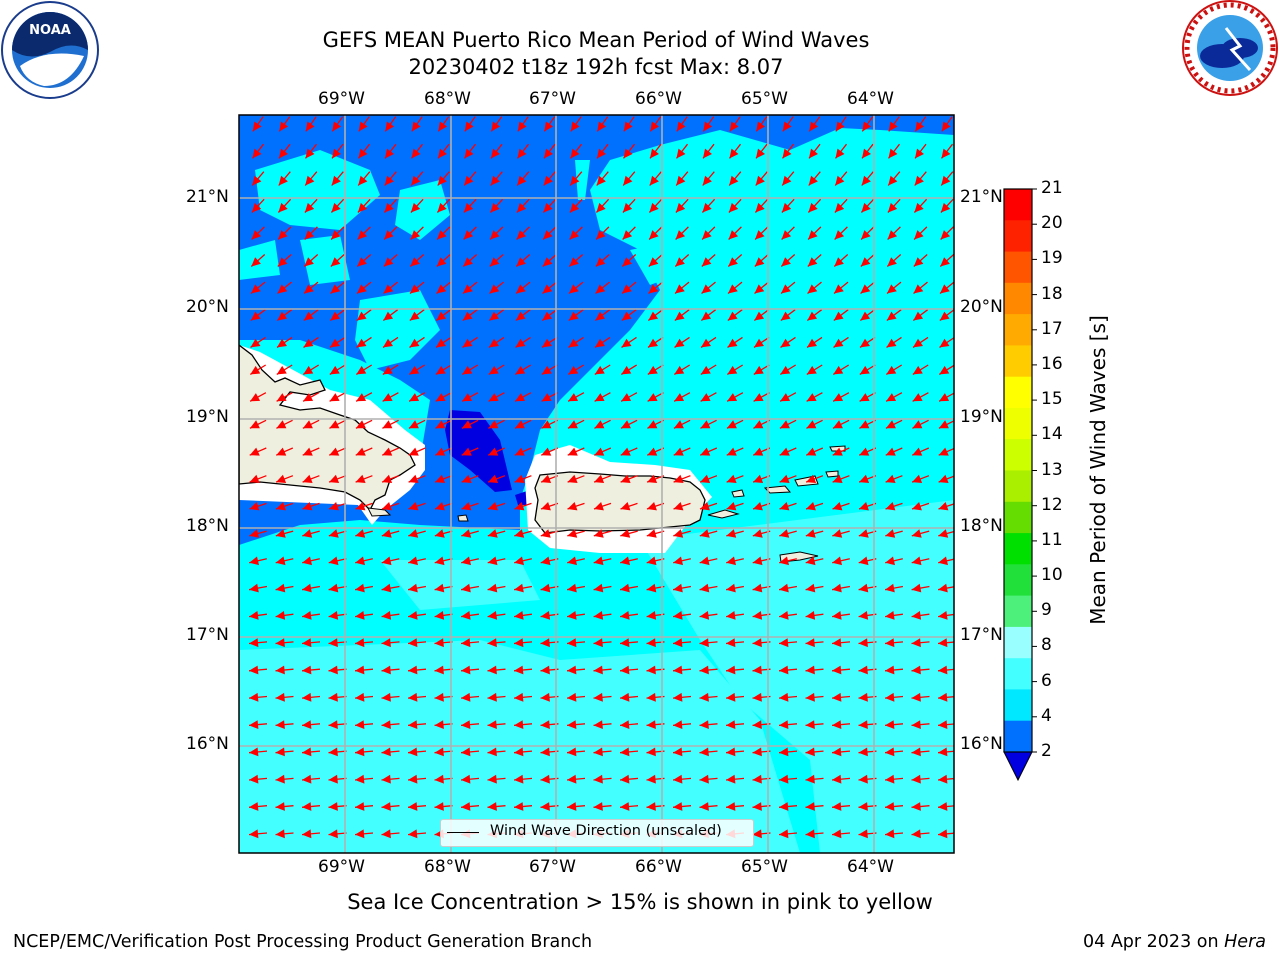 This screenshot has width=1280, height=960. What do you see at coordinates (447, 867) in the screenshot?
I see `lon-tick-bottom-2: 68°W` at bounding box center [447, 867].